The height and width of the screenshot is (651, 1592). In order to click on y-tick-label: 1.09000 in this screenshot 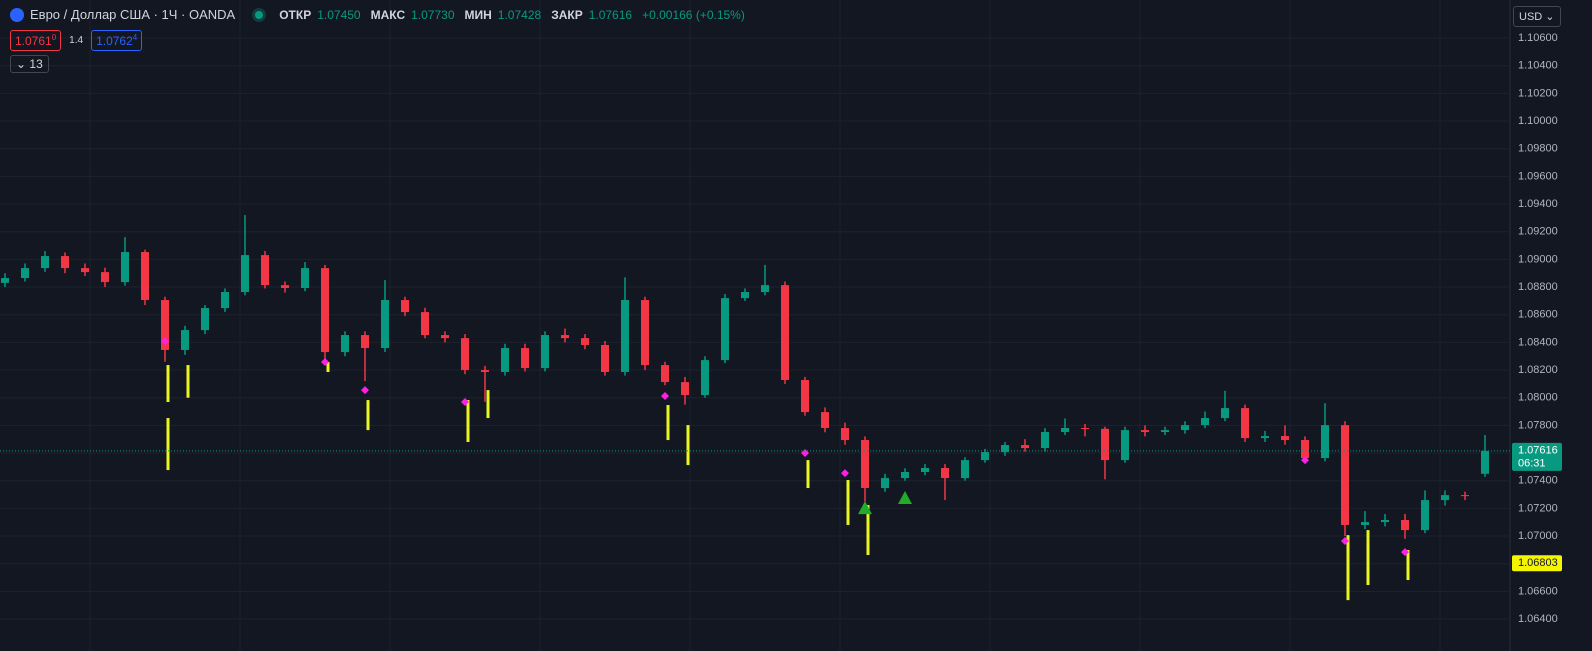, I will do `click(1538, 259)`.